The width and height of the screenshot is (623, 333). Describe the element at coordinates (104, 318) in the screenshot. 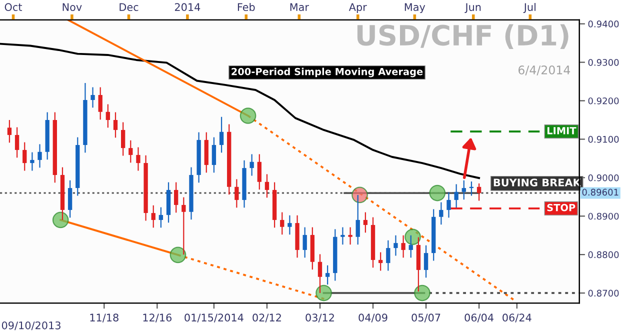

I see `x-tick-label: 11/18` at that location.